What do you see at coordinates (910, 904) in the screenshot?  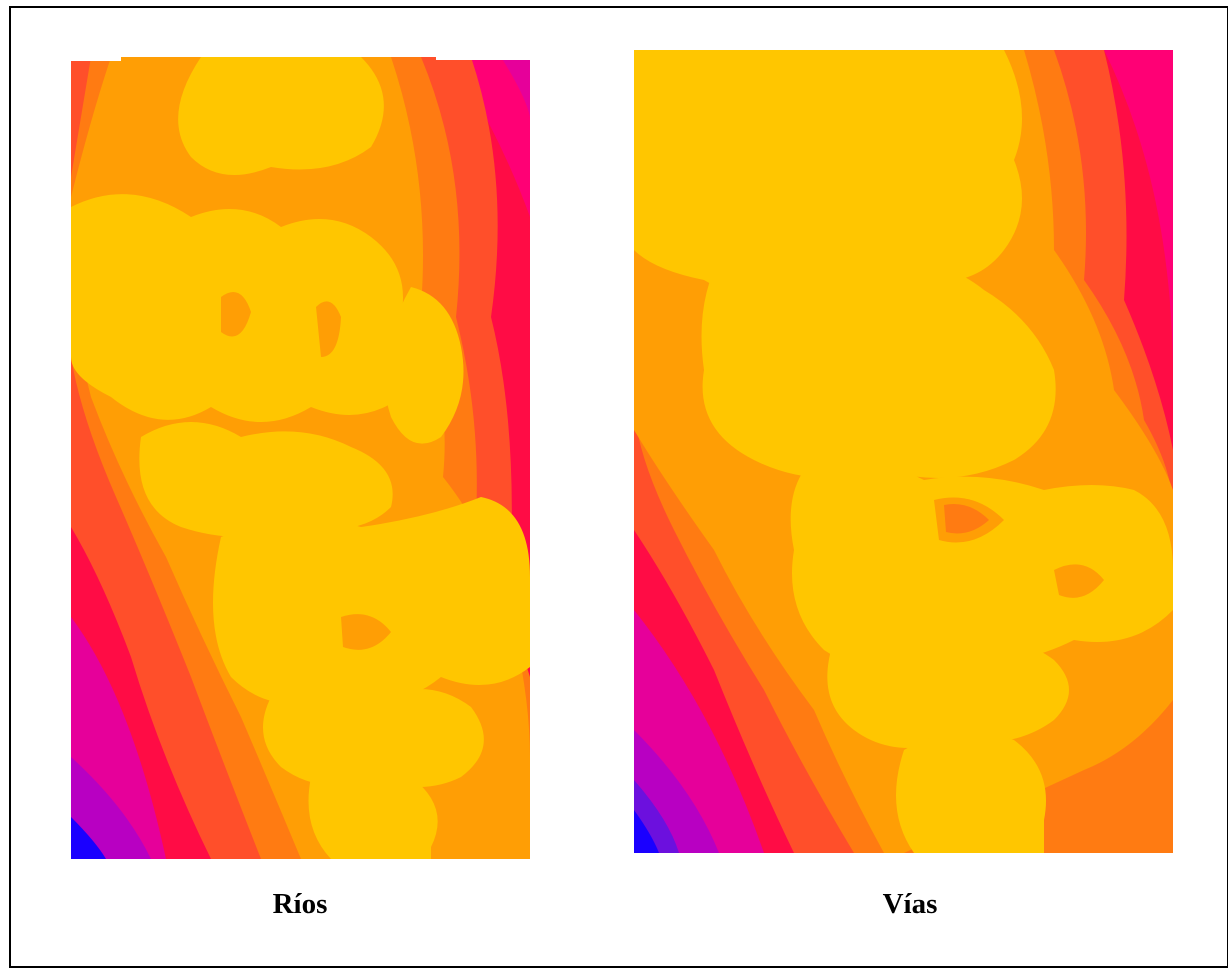 I see `caption-vias: Vías` at bounding box center [910, 904].